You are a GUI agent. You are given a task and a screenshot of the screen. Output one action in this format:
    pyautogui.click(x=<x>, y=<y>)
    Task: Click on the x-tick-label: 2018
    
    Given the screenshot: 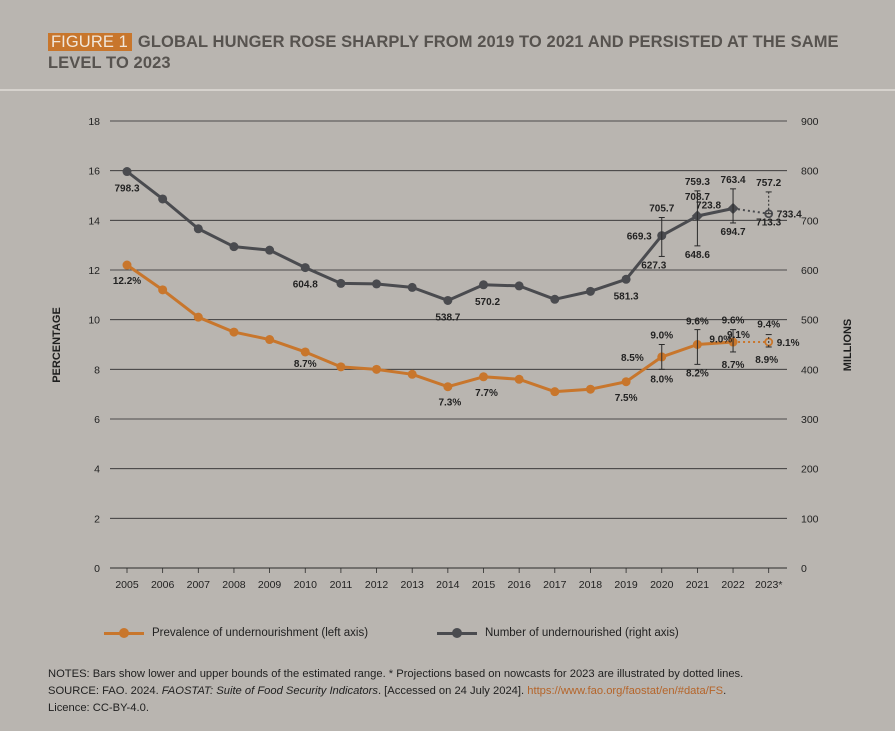 What is the action you would take?
    pyautogui.click(x=591, y=585)
    